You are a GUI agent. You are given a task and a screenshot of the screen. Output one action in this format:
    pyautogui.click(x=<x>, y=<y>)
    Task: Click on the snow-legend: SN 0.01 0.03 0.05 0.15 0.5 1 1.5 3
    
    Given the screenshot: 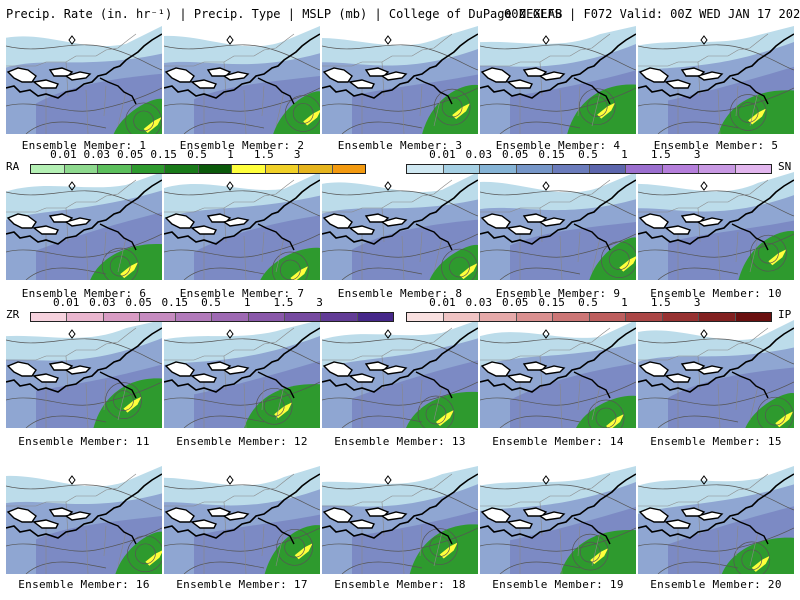 What is the action you would take?
    pyautogui.click(x=600, y=163)
    